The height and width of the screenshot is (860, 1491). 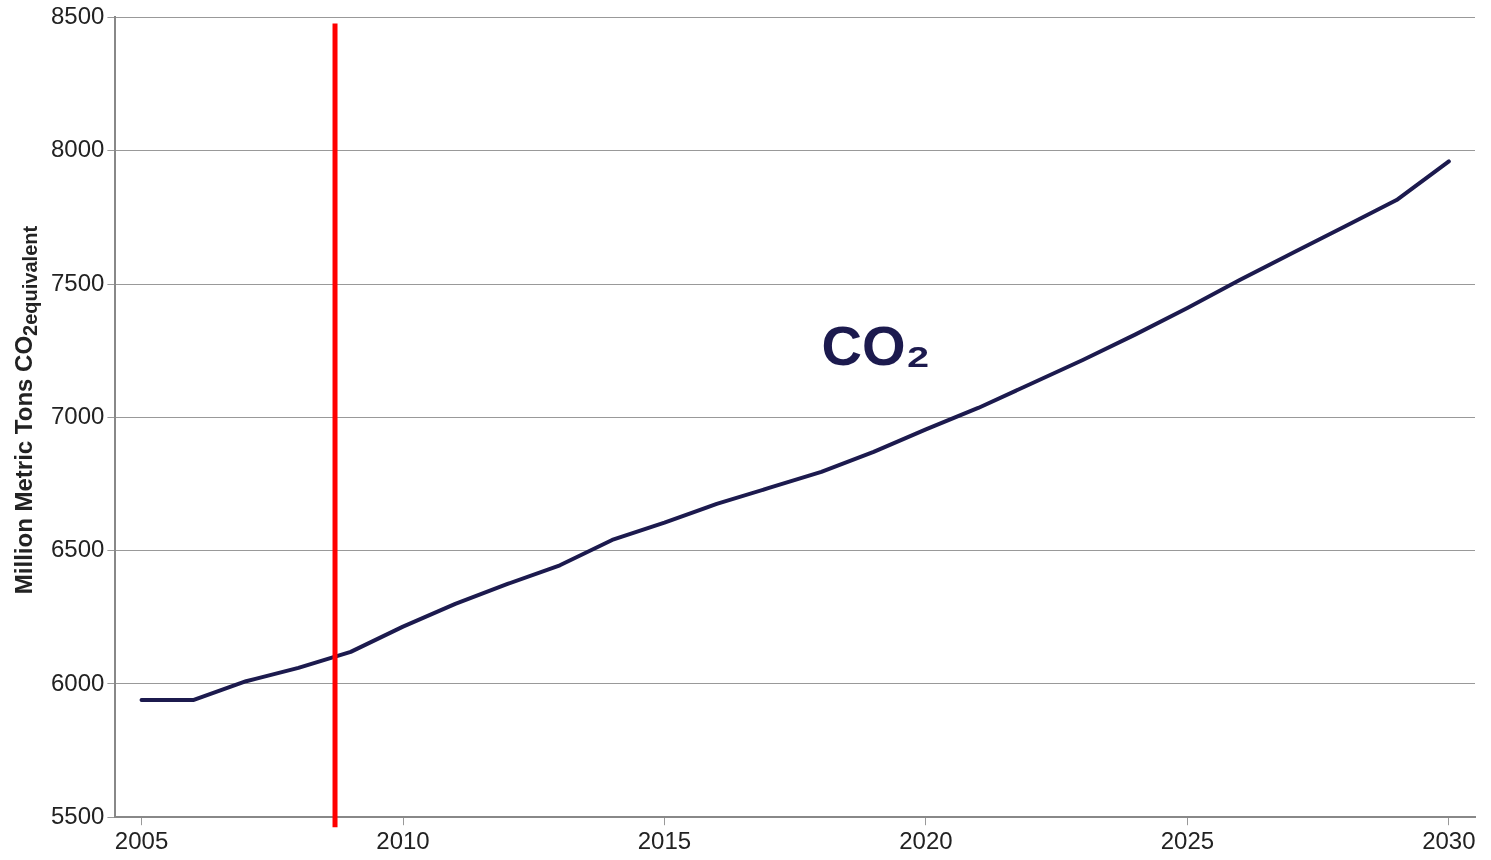 What do you see at coordinates (664, 841) in the screenshot?
I see `x-tick-label: 2015` at bounding box center [664, 841].